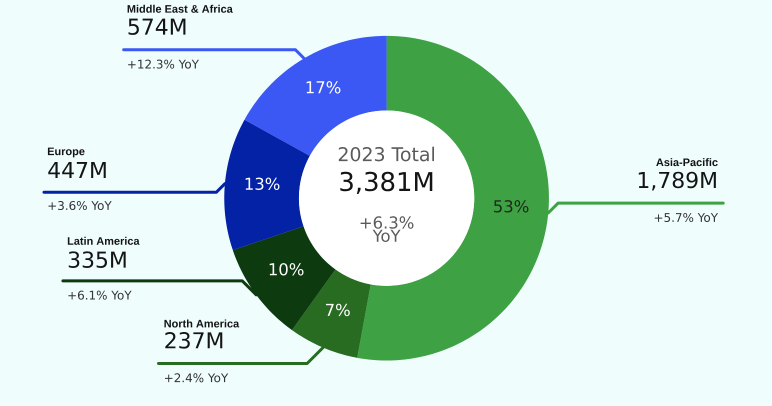 The width and height of the screenshot is (772, 406). I want to click on data-label: 574M, so click(157, 26).